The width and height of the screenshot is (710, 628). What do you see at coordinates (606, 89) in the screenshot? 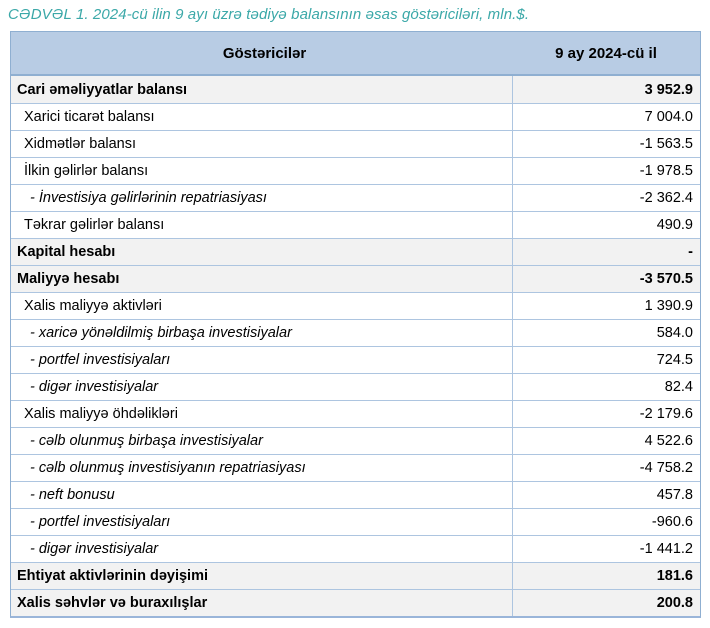
I see `row-value: 3 952.9` at bounding box center [606, 89].